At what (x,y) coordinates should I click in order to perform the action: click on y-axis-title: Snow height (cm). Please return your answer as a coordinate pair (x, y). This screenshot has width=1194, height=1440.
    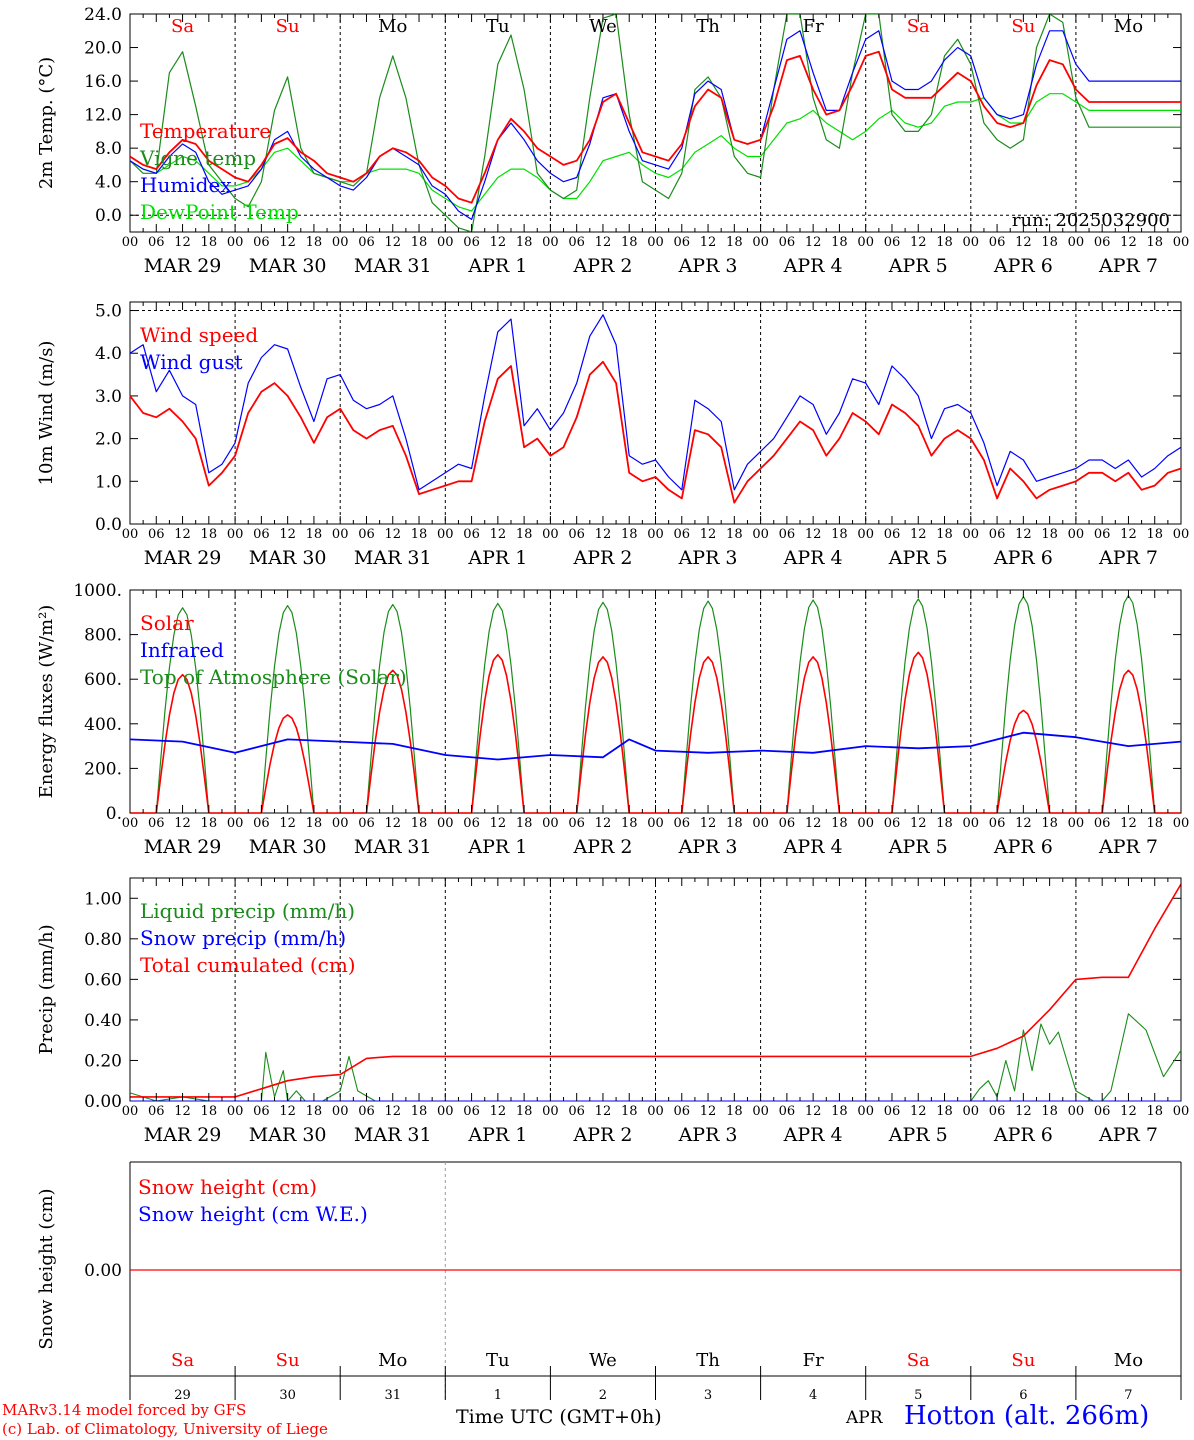
    Looking at the image, I should click on (46, 1268).